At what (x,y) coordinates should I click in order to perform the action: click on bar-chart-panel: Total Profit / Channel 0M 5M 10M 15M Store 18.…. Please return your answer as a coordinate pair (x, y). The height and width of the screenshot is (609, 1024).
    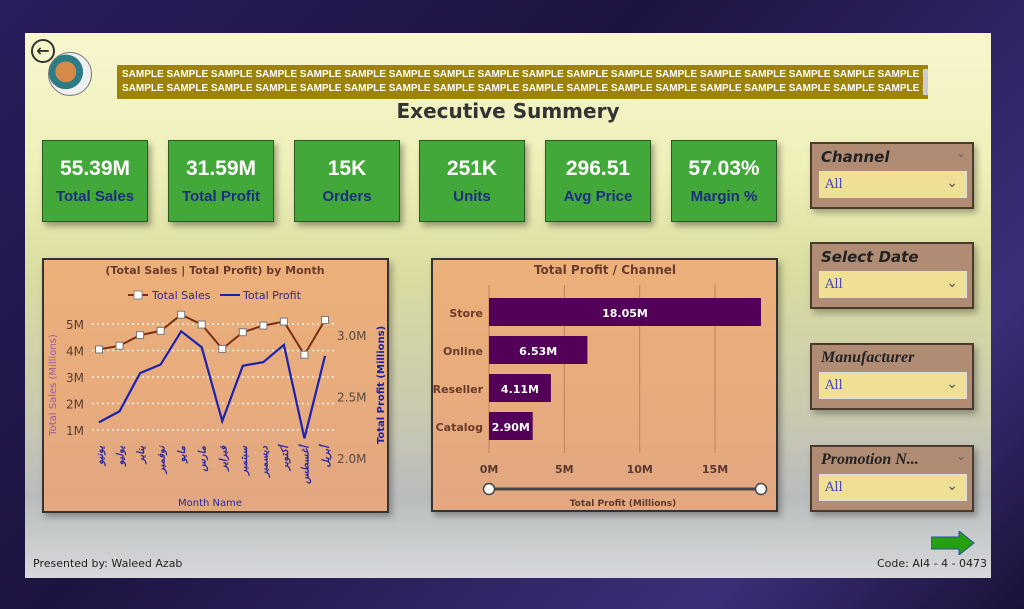
    Looking at the image, I should click on (604, 385).